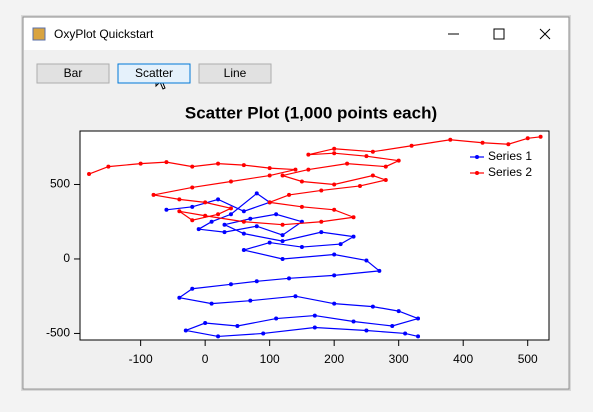 Image resolution: width=593 pixels, height=412 pixels. I want to click on x-tick-label: 500, so click(528, 359).